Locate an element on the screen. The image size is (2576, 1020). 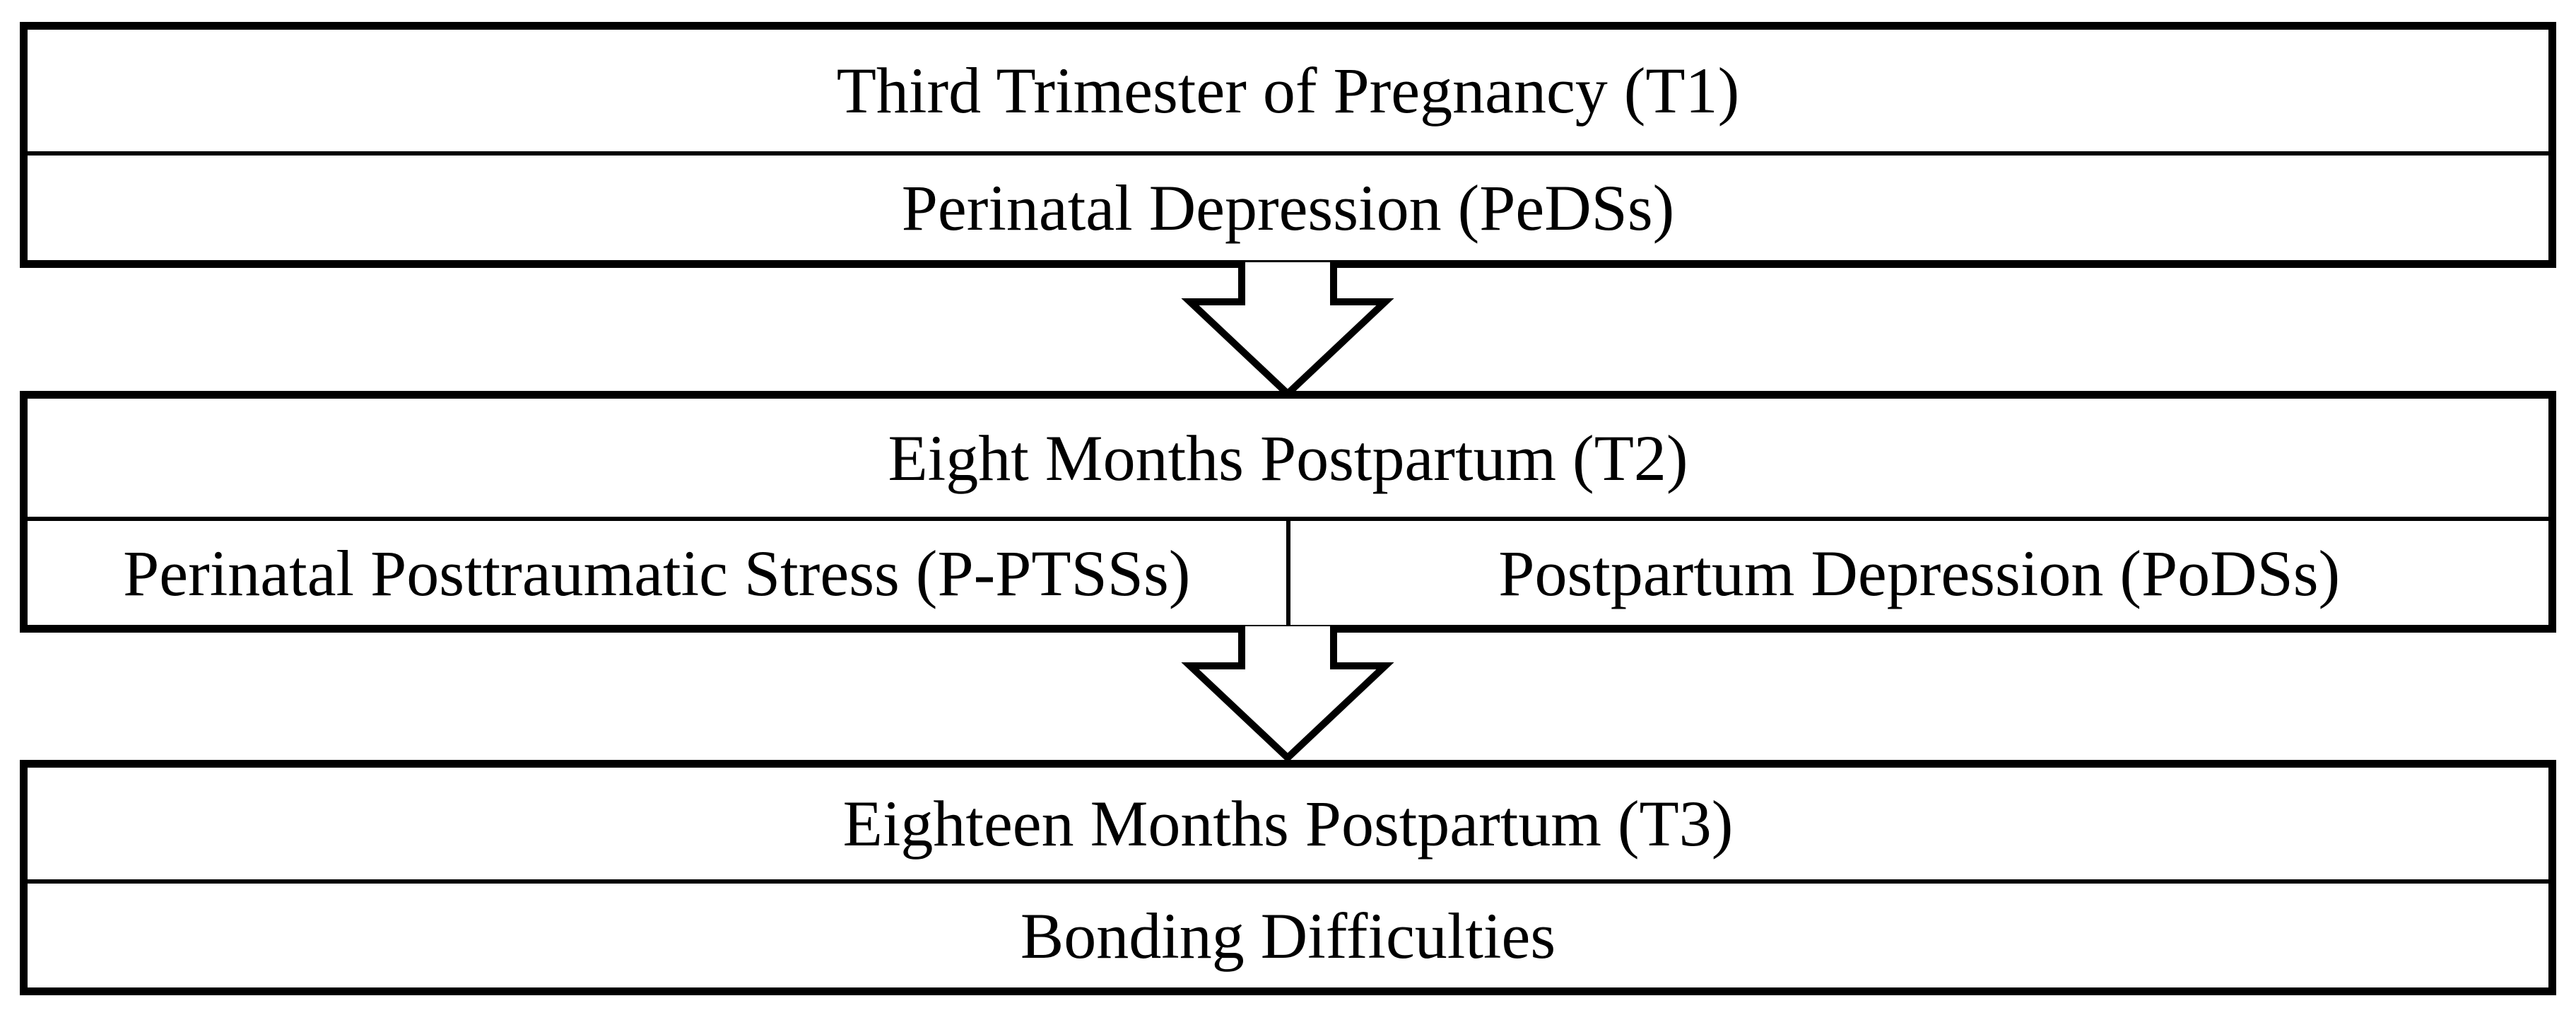
timepoint-t3-measure: Bonding Difficulties is located at coordinates (1288, 933).